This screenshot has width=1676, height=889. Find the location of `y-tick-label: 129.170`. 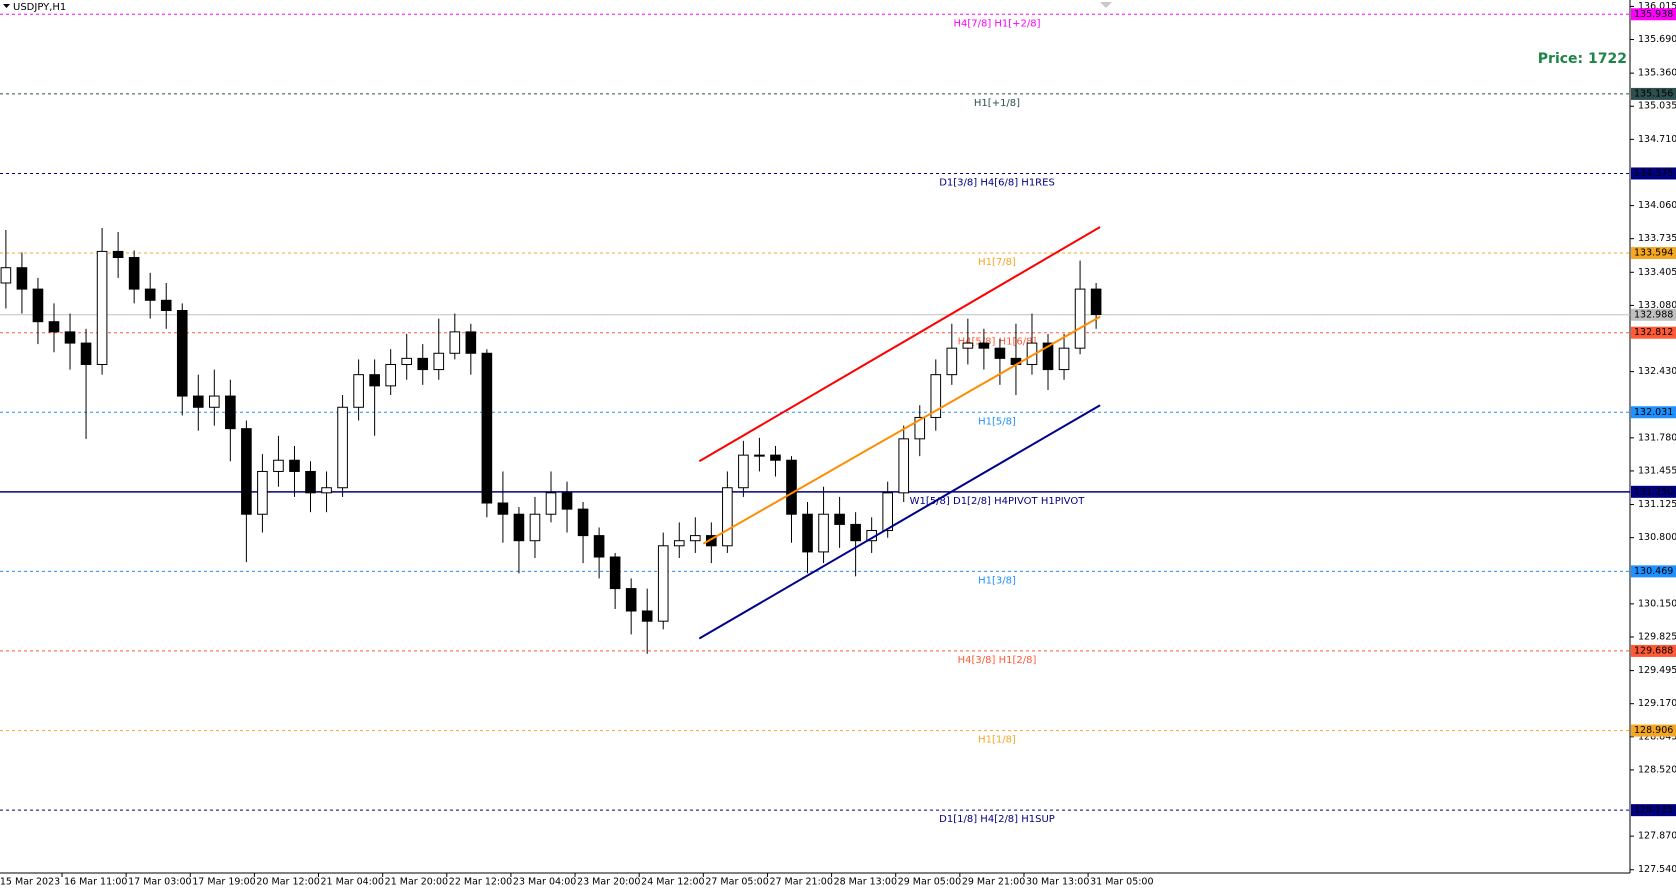

y-tick-label: 129.170 is located at coordinates (1657, 703).